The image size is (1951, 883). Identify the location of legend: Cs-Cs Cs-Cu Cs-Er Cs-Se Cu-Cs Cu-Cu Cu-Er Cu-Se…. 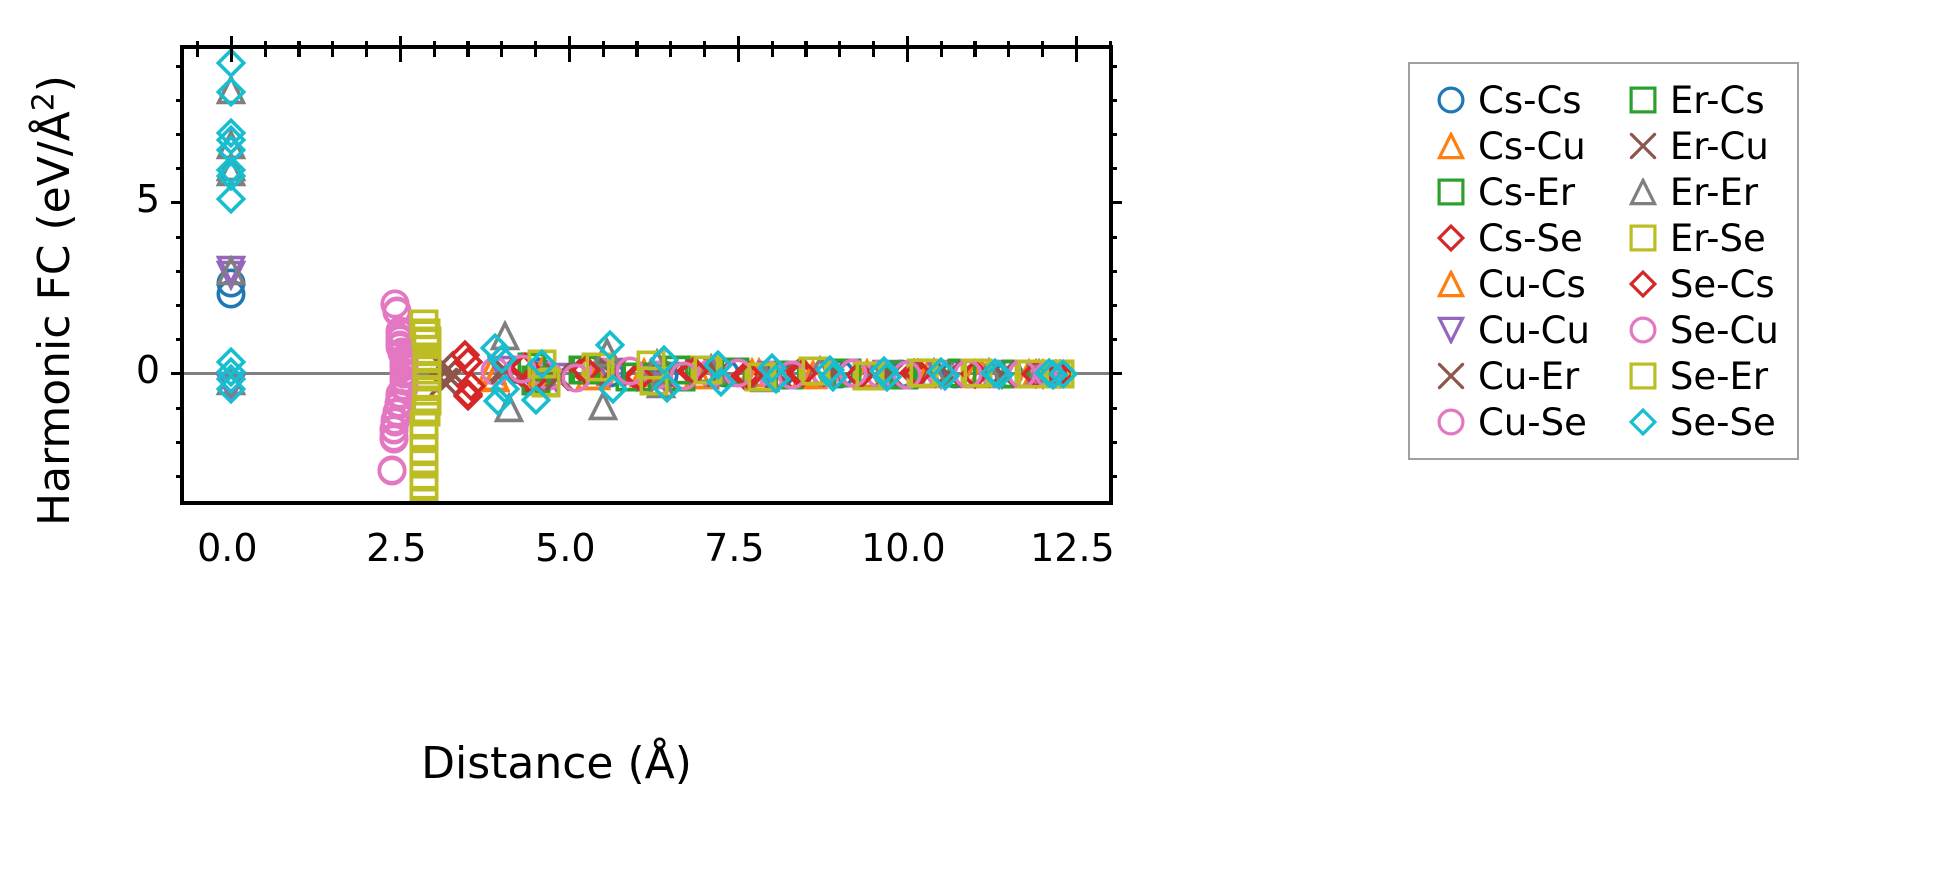
(1603, 261).